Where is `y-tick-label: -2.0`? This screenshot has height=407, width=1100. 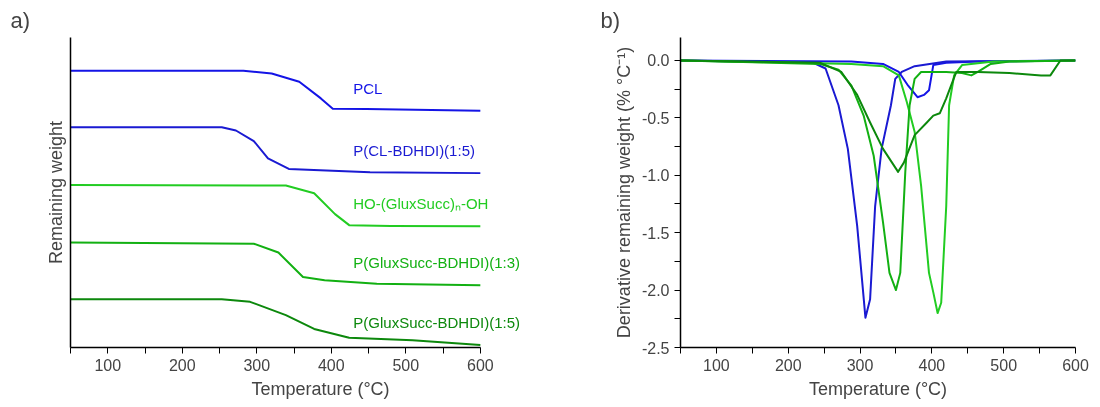
y-tick-label: -2.0 is located at coordinates (655, 291).